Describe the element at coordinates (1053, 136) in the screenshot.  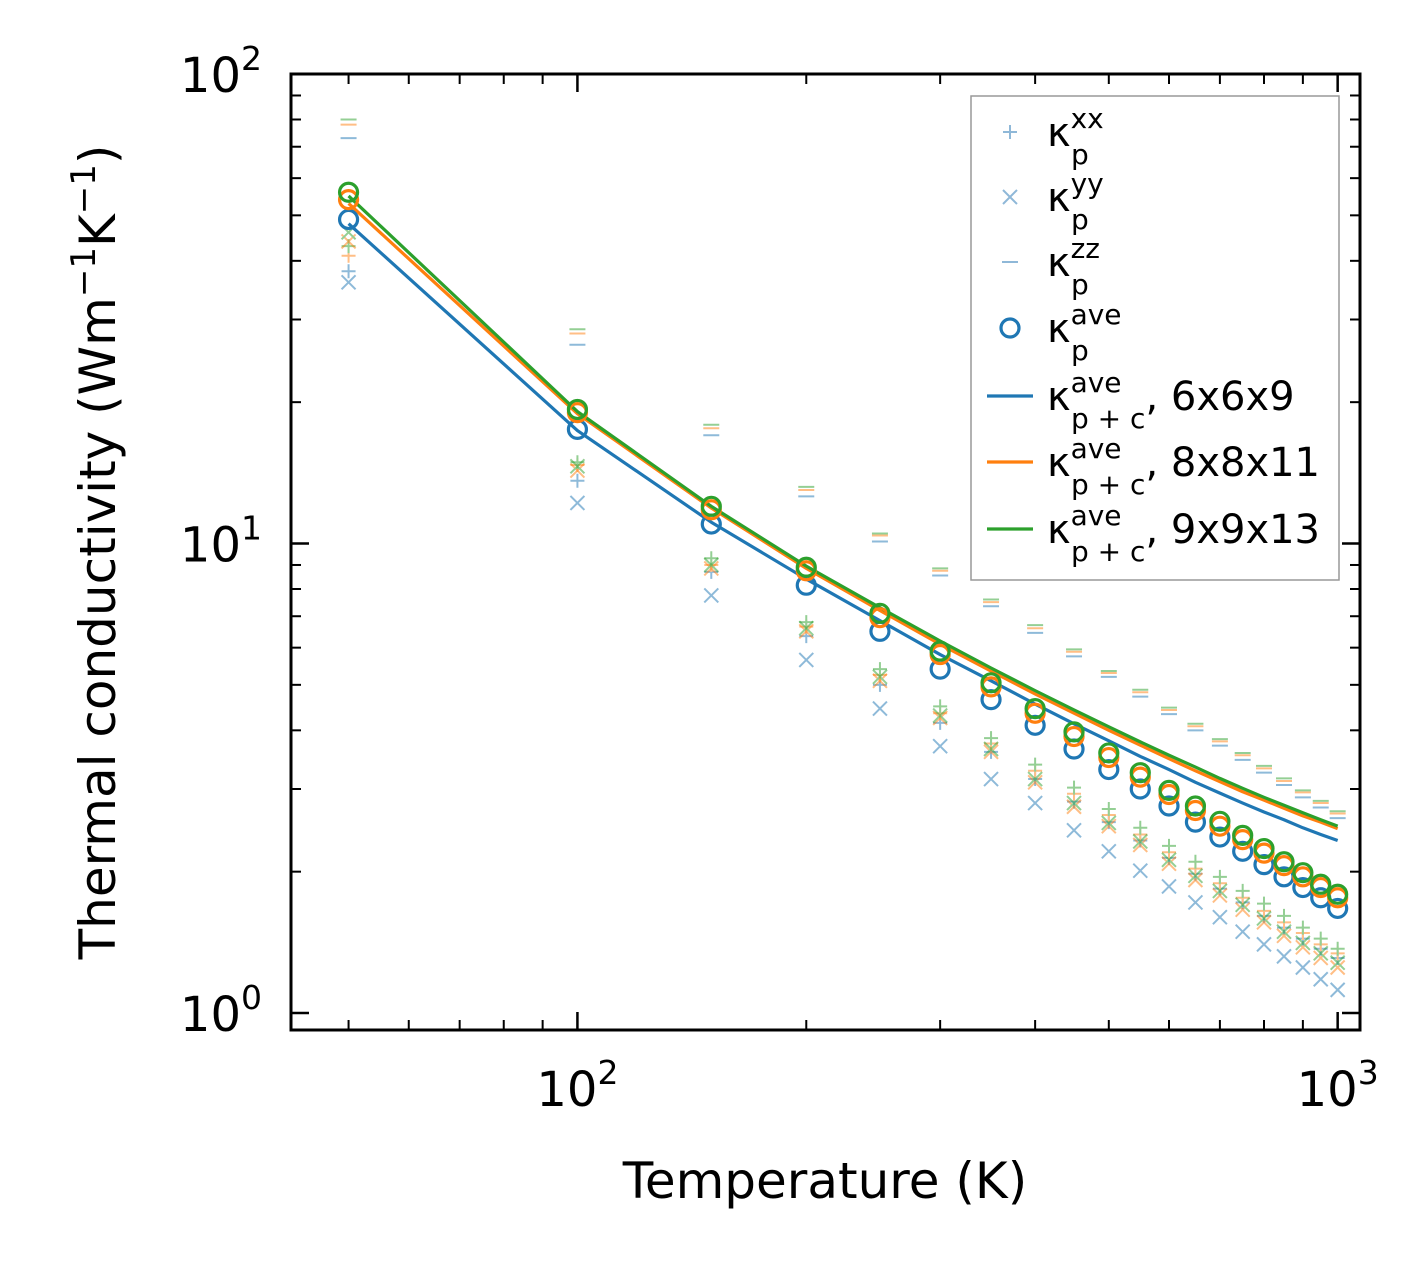
I see `legend-entry: κxx p` at that location.